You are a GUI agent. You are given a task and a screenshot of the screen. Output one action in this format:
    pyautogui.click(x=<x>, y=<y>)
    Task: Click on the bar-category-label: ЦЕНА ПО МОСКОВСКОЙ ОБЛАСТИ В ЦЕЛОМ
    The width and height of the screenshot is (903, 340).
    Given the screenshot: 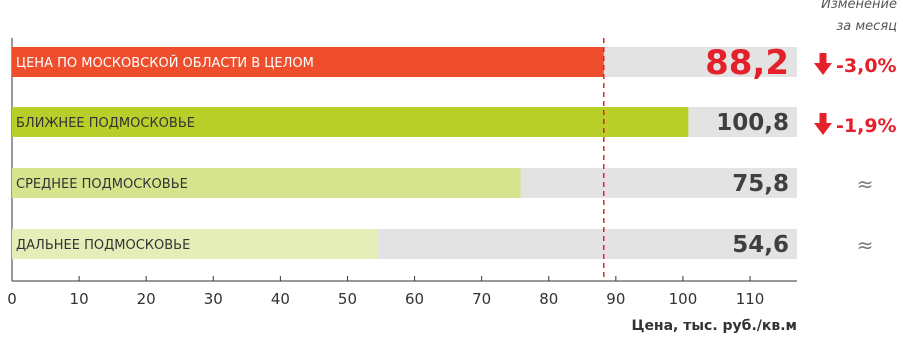 What is the action you would take?
    pyautogui.click(x=165, y=63)
    